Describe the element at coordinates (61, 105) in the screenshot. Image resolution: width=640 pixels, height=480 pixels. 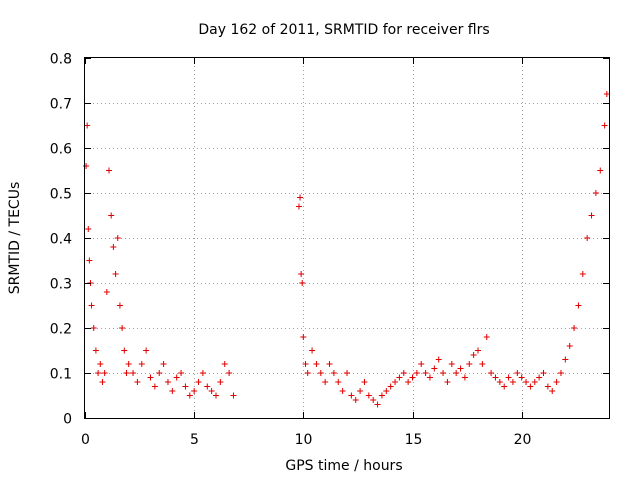
I see `y-tick-label: 0.7` at that location.